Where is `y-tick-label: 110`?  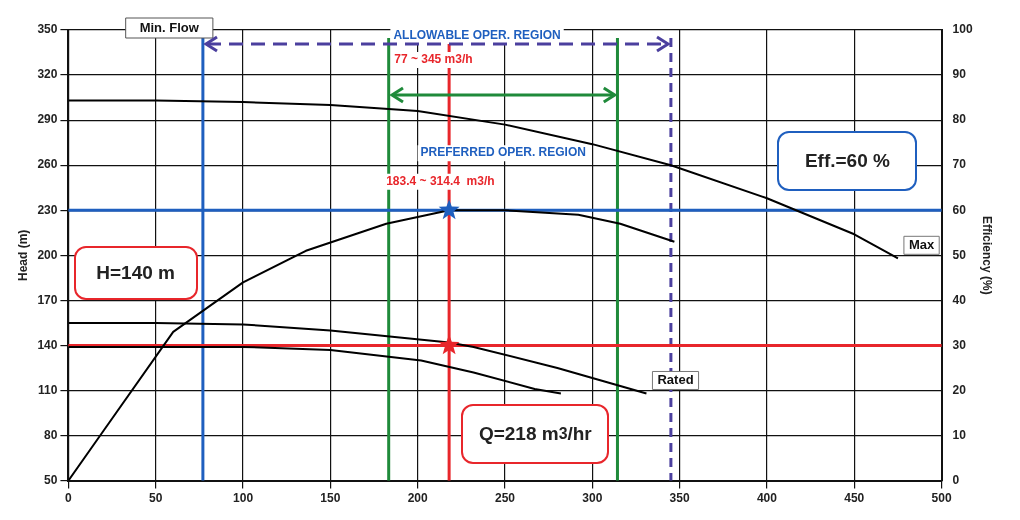
y-tick-label: 110 is located at coordinates (48, 389).